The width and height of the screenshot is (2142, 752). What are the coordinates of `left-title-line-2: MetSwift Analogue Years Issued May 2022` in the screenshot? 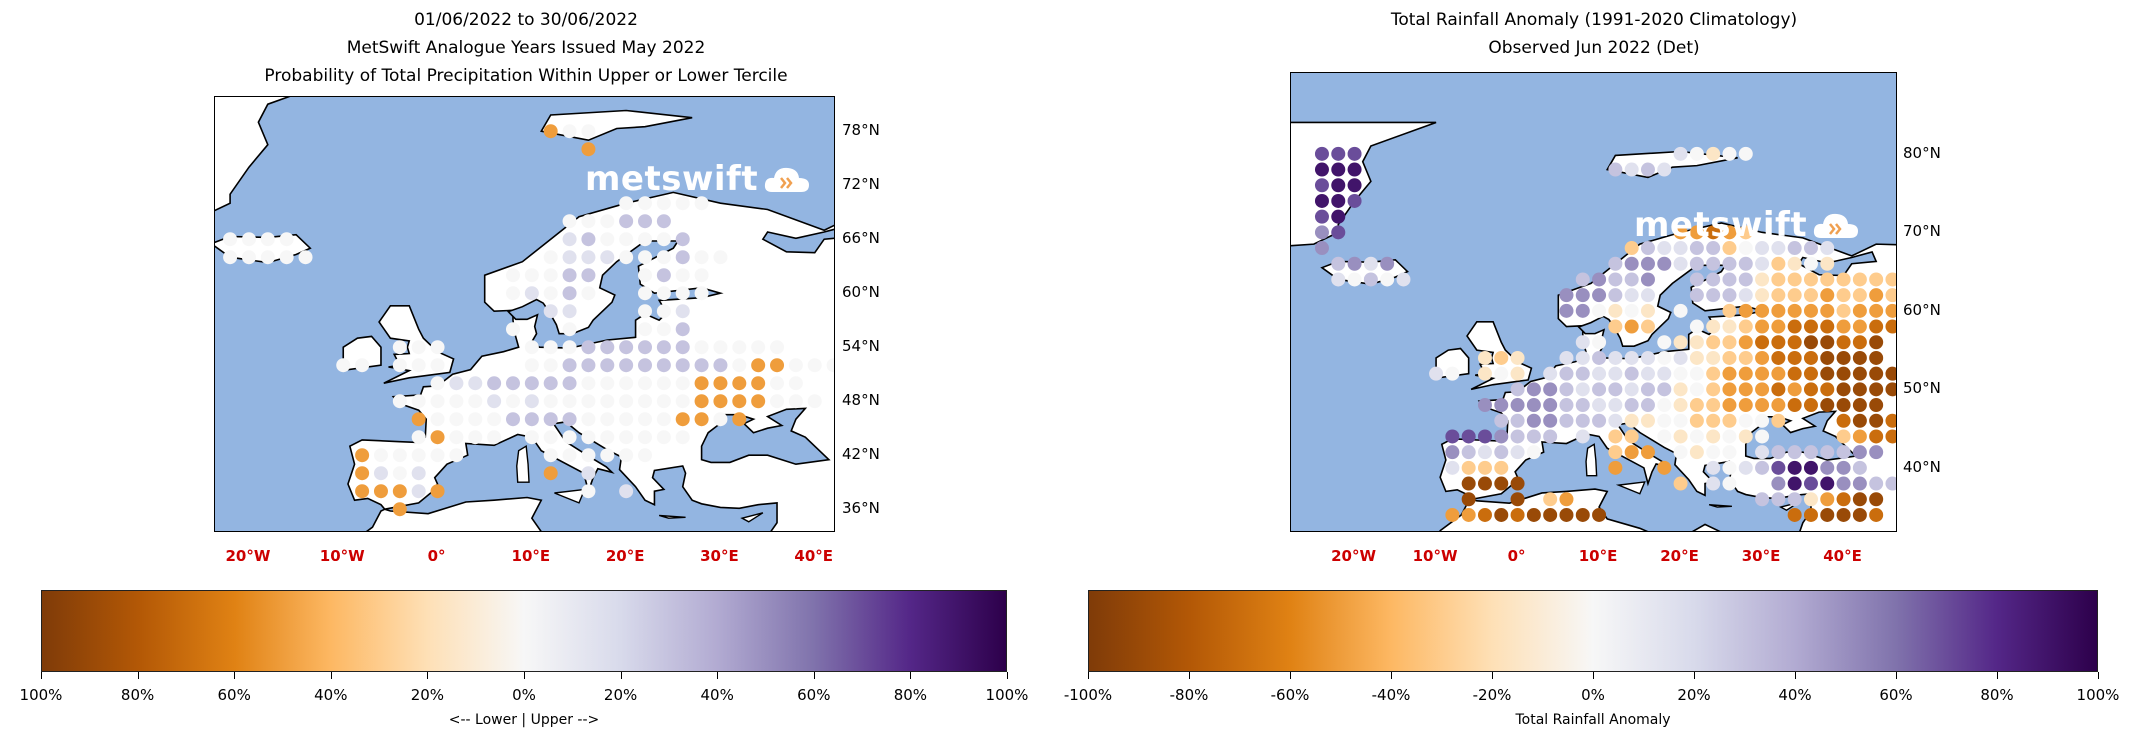 It's located at (526, 48).